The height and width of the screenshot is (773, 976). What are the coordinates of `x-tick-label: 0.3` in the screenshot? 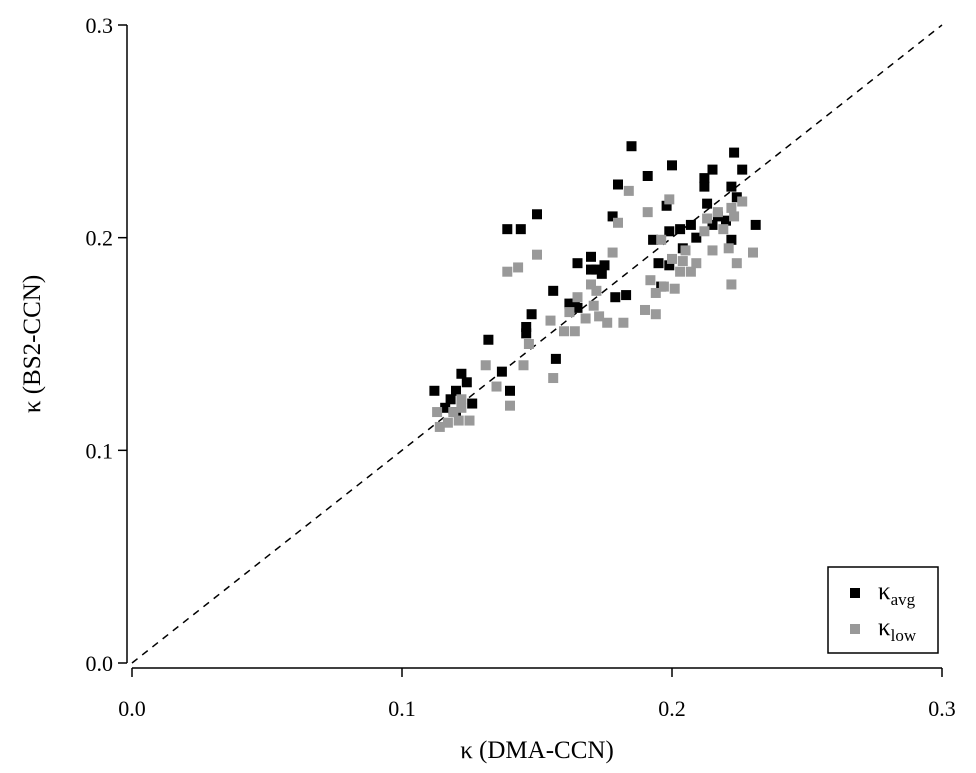 It's located at (942, 708).